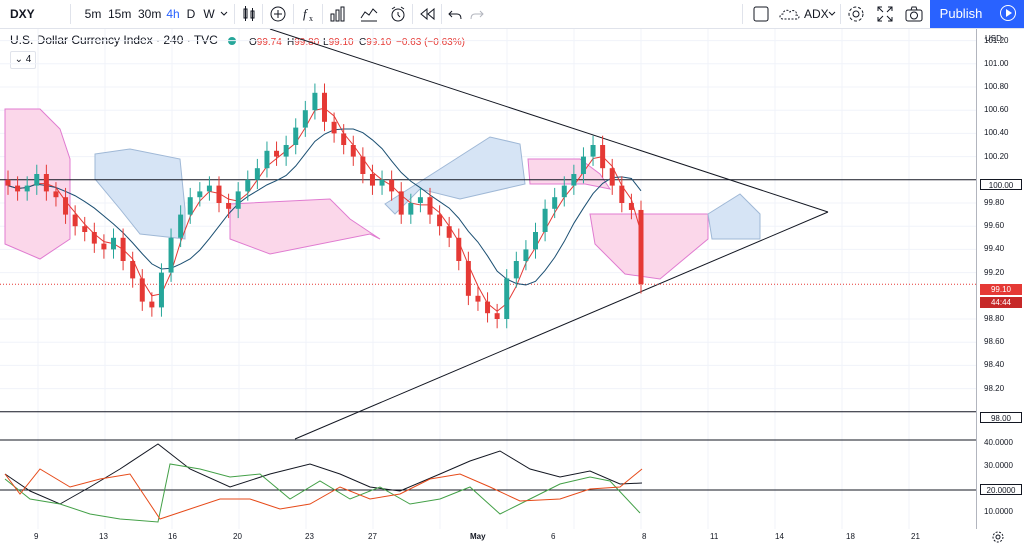 The image size is (1024, 545). Describe the element at coordinates (36, 536) in the screenshot. I see `time-axis-label: 9` at that location.